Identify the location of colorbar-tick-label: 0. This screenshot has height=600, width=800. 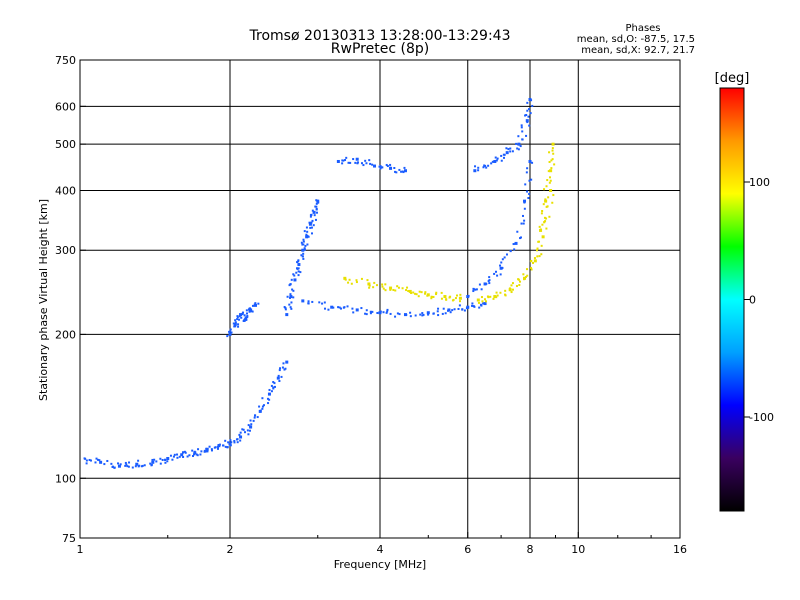
(752, 300).